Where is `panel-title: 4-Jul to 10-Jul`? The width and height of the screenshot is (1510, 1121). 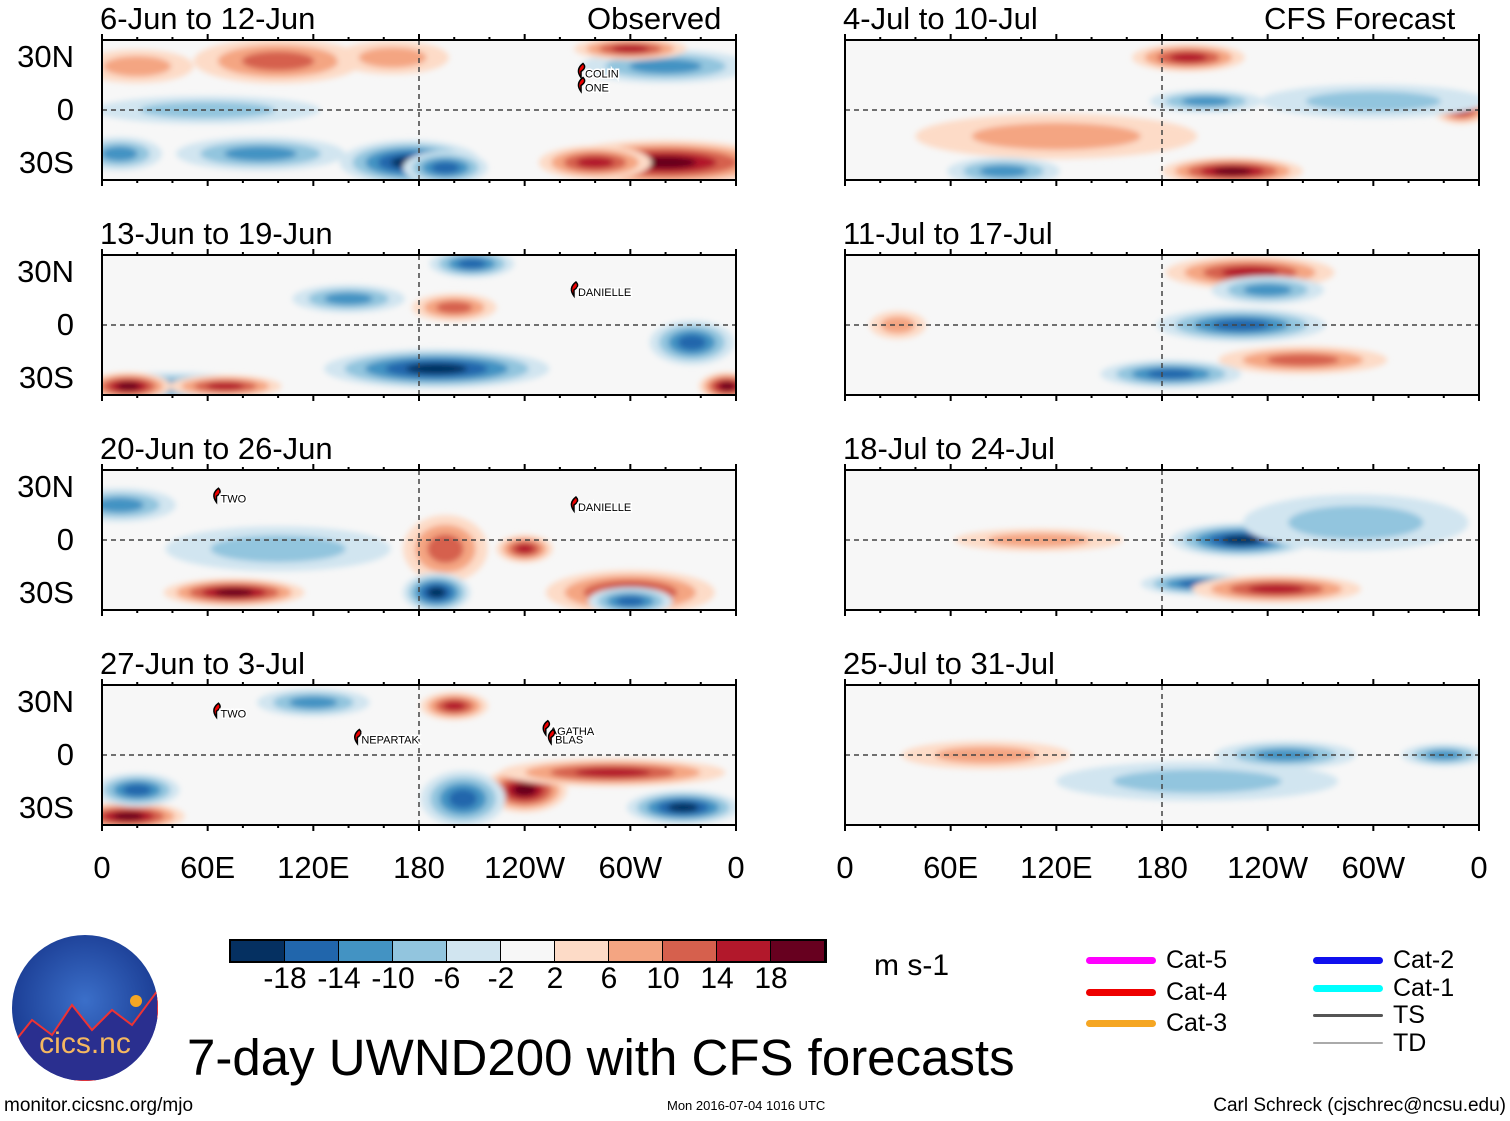 panel-title: 4-Jul to 10-Jul is located at coordinates (940, 18).